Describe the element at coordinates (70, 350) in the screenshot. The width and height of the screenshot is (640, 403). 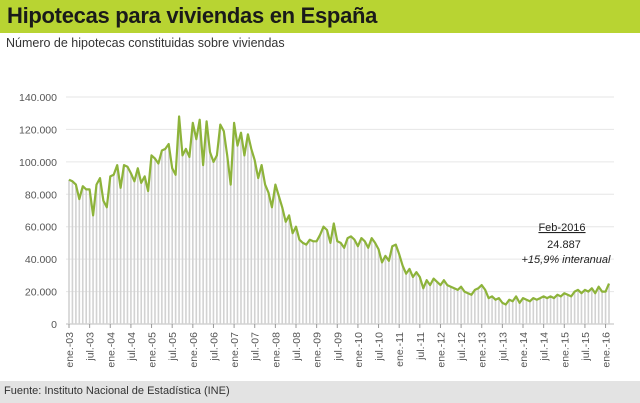
I see `x-tick-label: ene.-03` at that location.